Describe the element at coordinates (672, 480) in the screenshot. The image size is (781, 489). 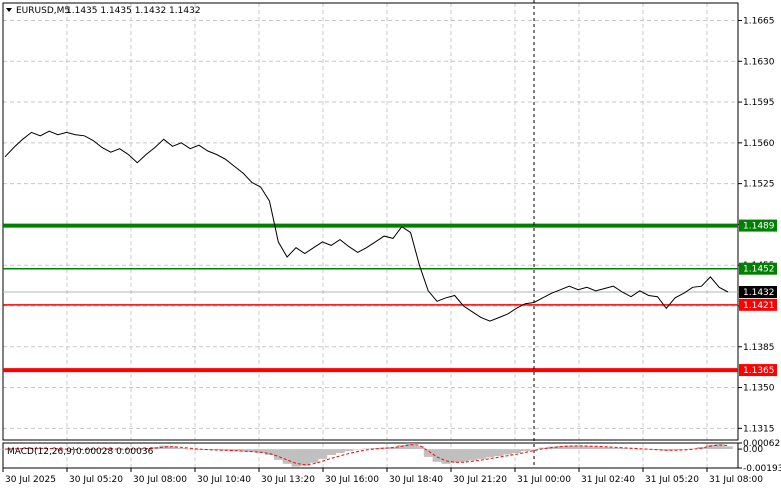
I see `x-tick-label: 31 Jul 05:20` at that location.